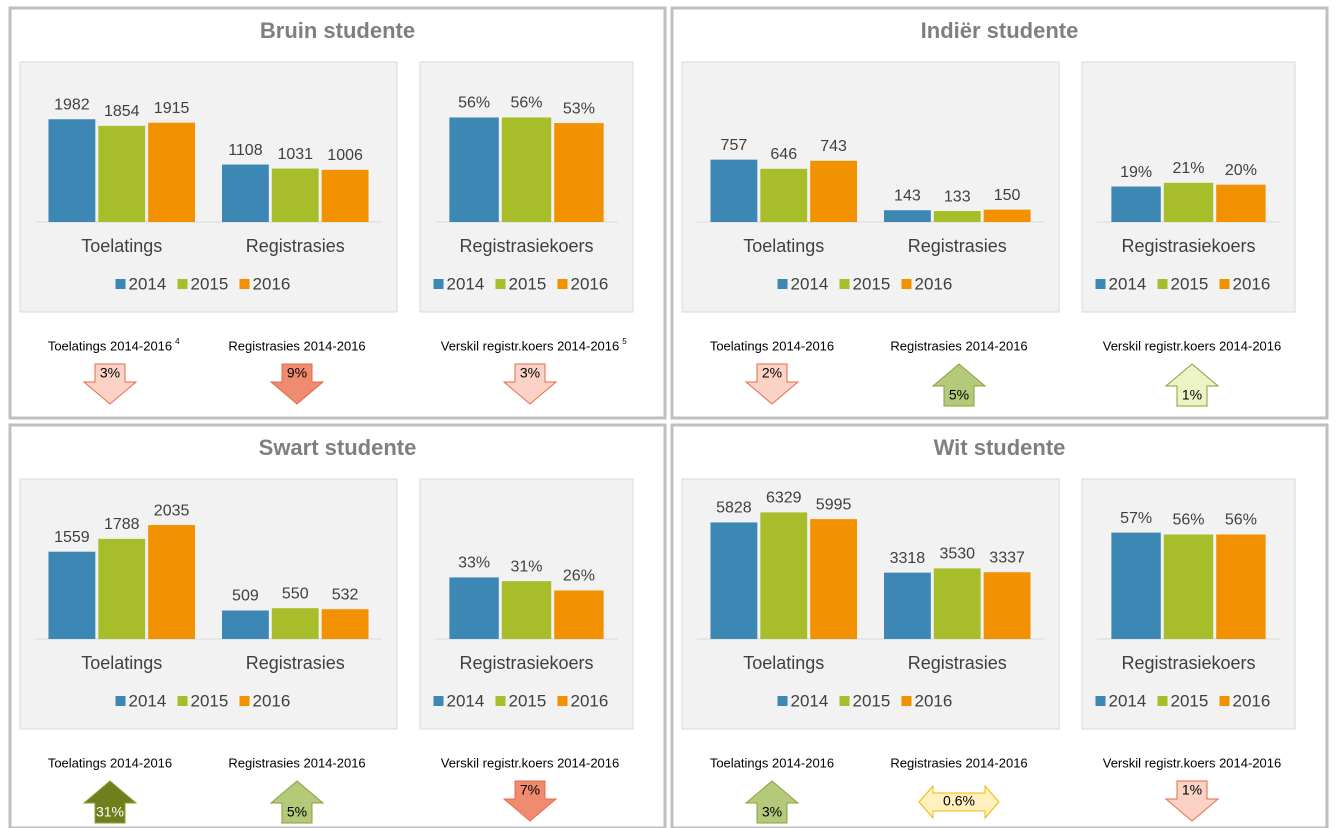  I want to click on chart: Registrasiekoers 56% 56% 53% 2014 2015 2016, so click(526, 187).